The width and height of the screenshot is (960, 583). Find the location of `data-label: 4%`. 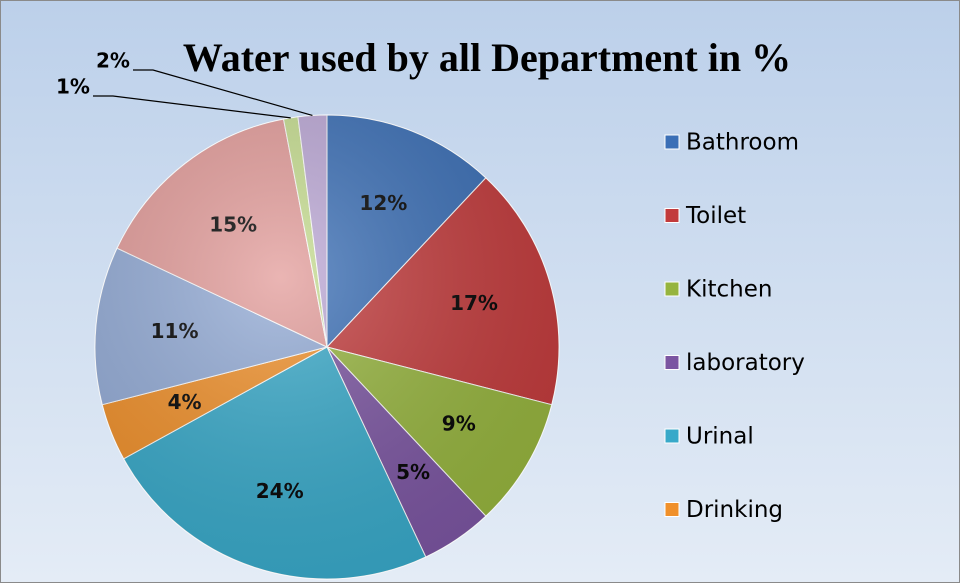

data-label: 4% is located at coordinates (185, 402).